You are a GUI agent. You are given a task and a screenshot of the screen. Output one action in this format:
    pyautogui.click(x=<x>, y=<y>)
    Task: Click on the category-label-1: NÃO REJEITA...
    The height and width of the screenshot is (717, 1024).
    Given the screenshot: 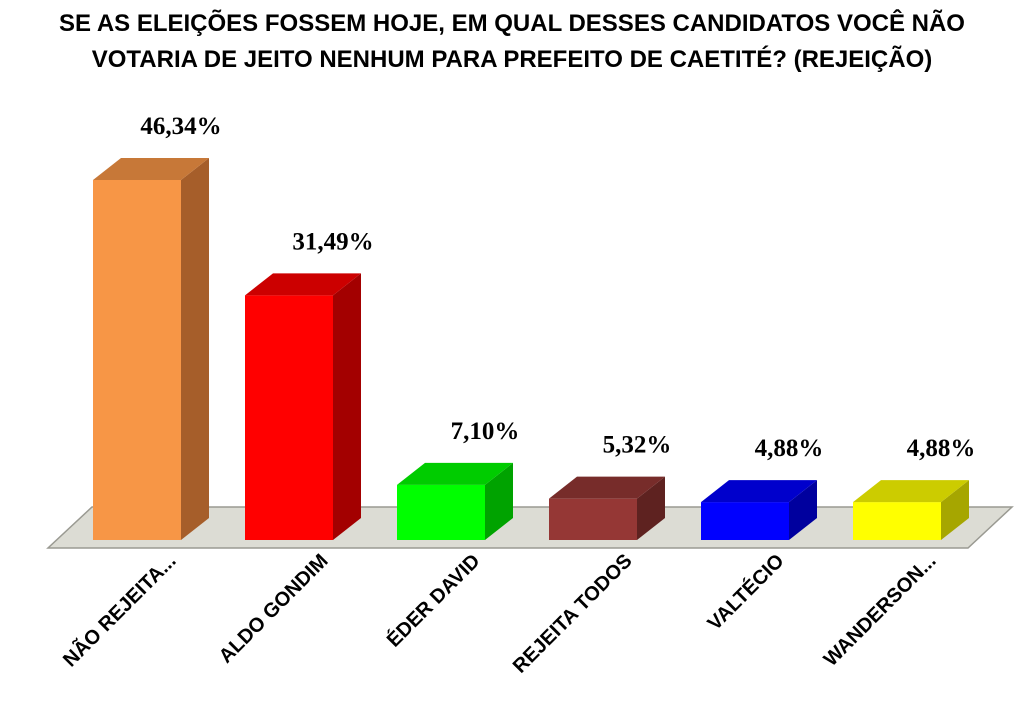 What is the action you would take?
    pyautogui.click(x=119, y=610)
    